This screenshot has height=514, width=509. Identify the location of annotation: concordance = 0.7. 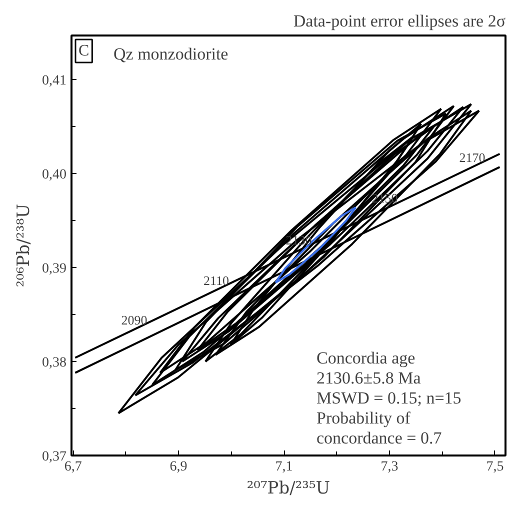
(379, 438).